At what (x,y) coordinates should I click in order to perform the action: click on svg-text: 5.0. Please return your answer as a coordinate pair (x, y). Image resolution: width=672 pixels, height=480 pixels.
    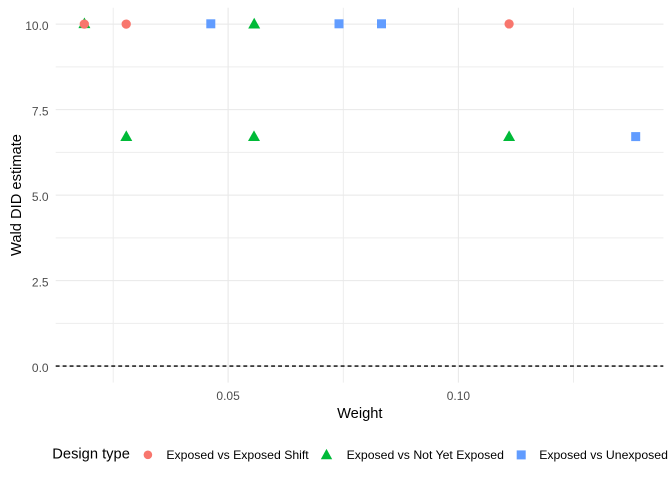
    Looking at the image, I should click on (40, 197).